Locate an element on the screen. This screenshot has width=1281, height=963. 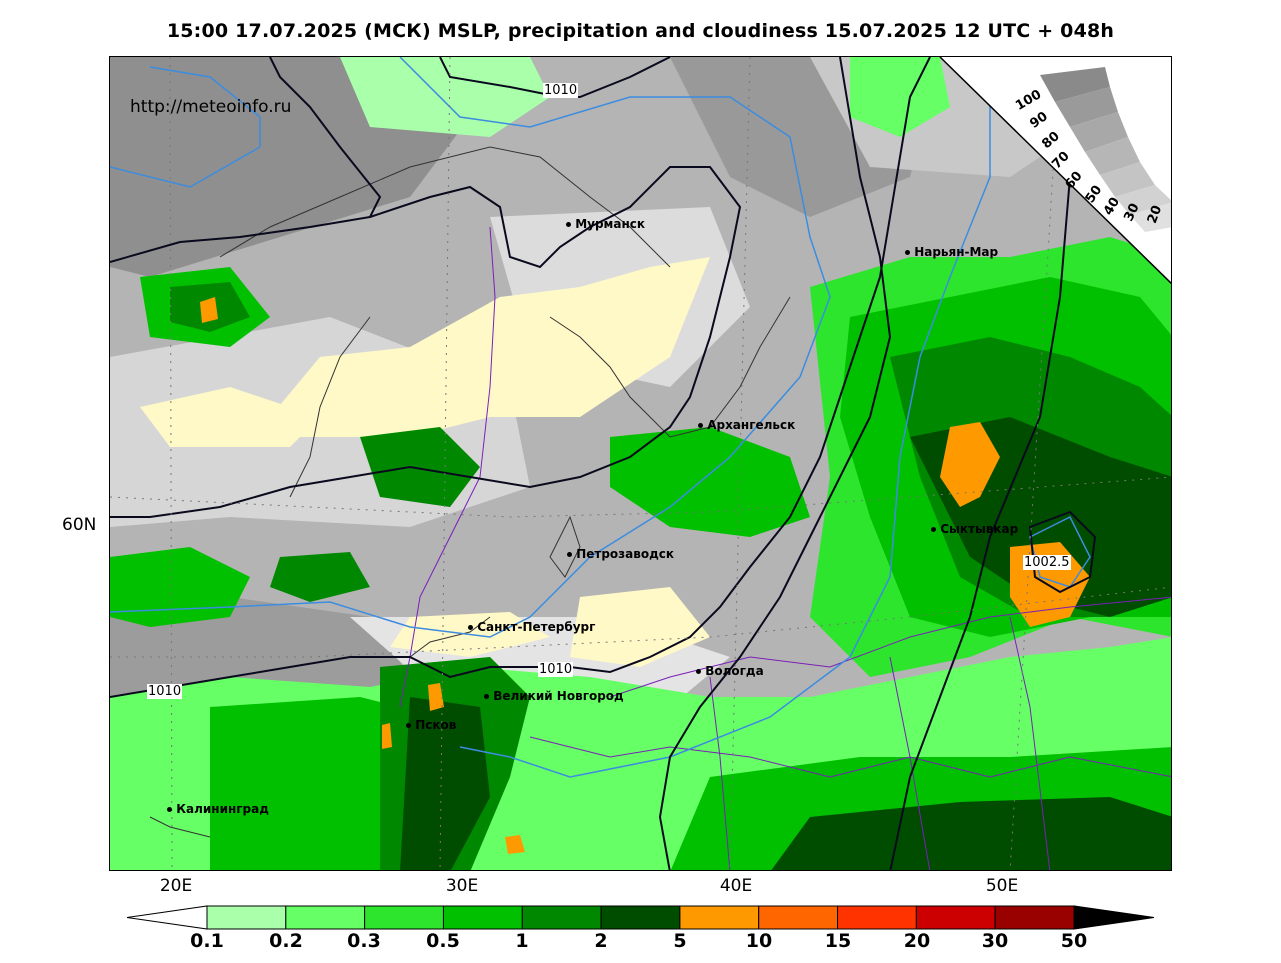
legend-tick-label: 0.2 is located at coordinates (286, 941).